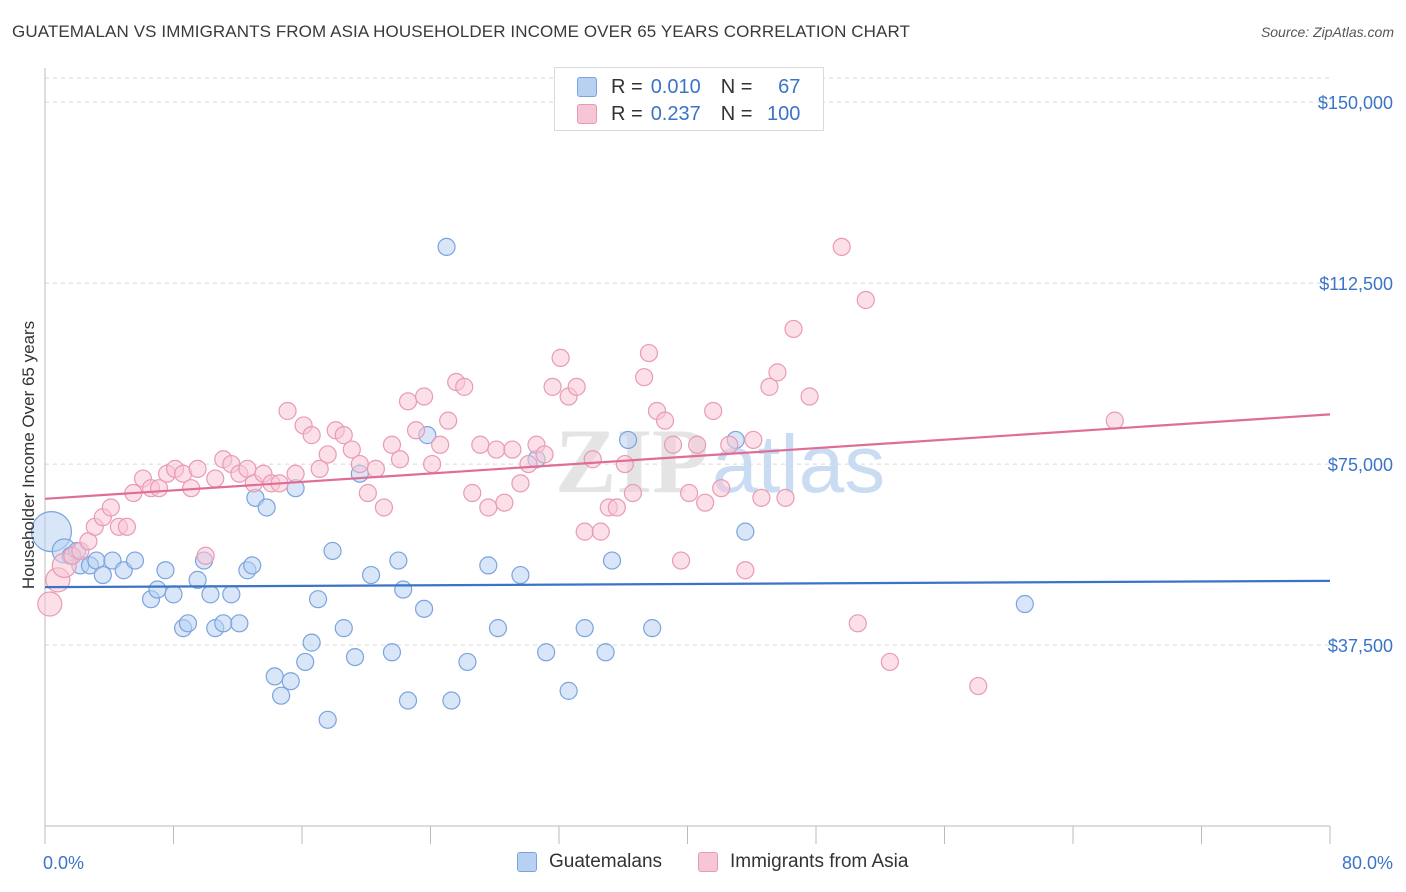  What do you see at coordinates (1355, 103) in the screenshot?
I see `y-tick-label: $150,000` at bounding box center [1355, 103].